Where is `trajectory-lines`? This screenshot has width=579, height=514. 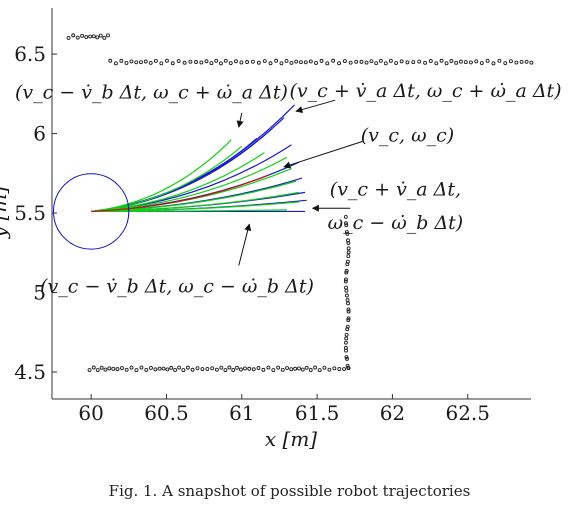 trajectory-lines is located at coordinates (199, 158).